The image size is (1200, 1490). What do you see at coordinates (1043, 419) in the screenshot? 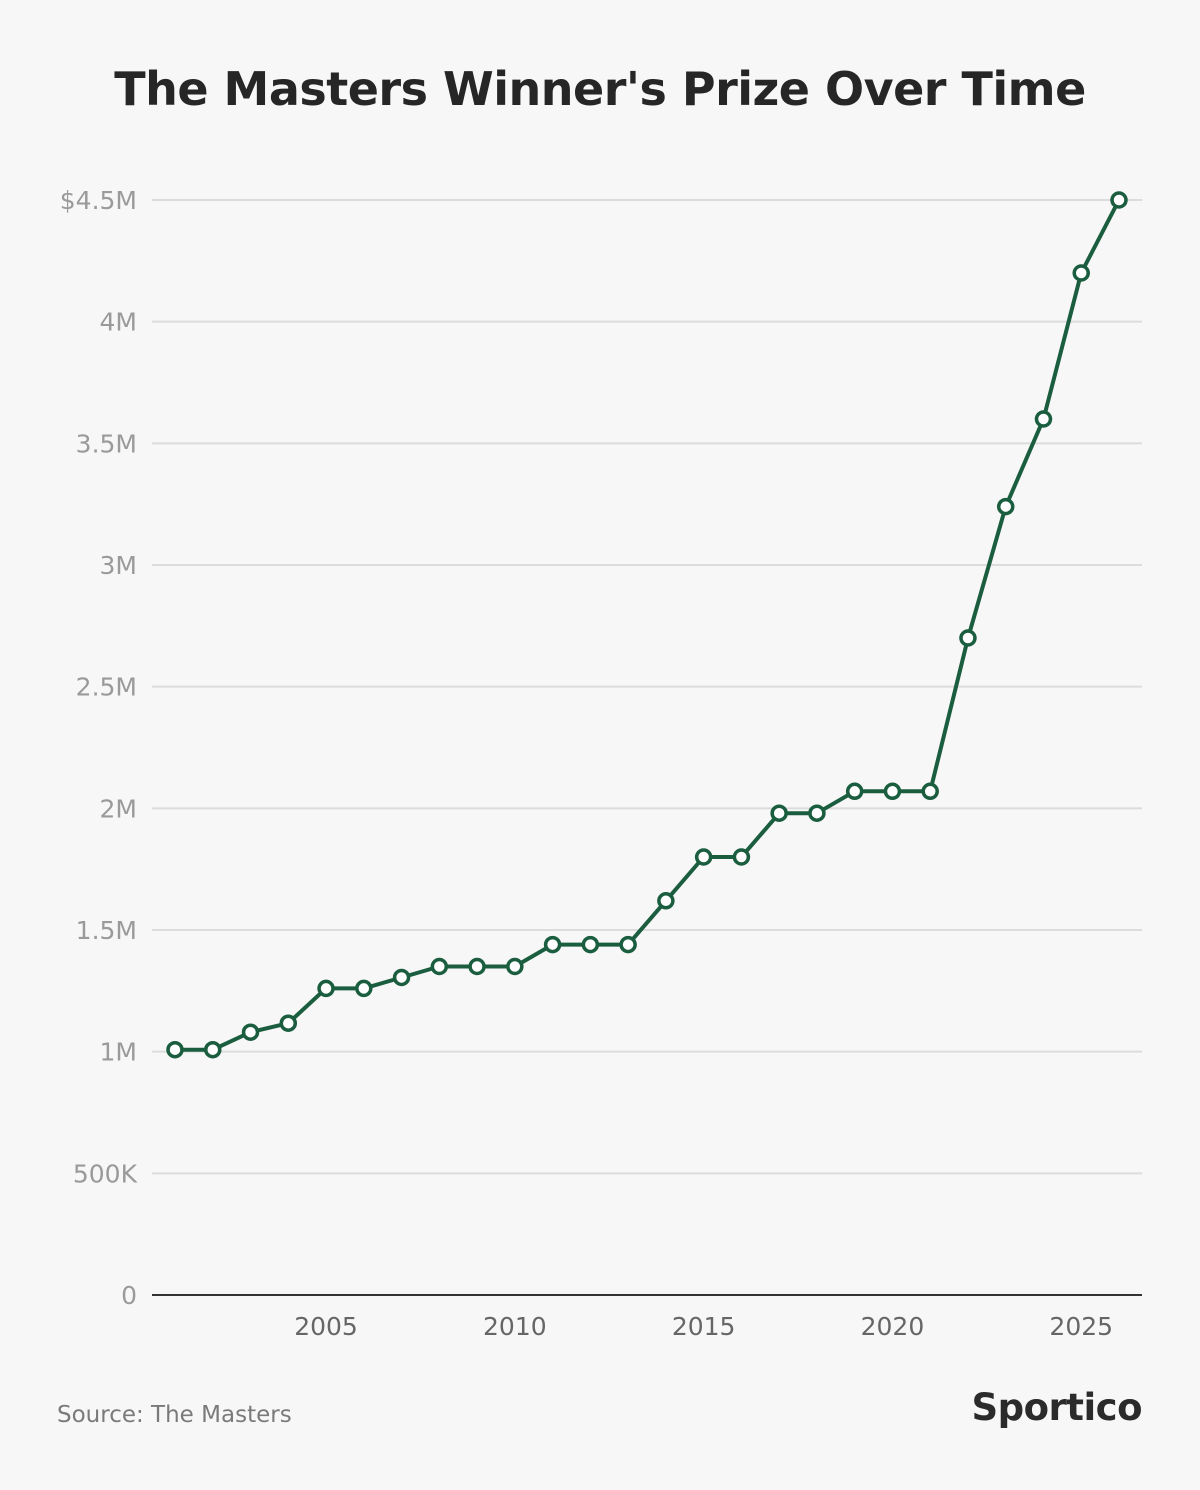
I see `data-point-2024` at bounding box center [1043, 419].